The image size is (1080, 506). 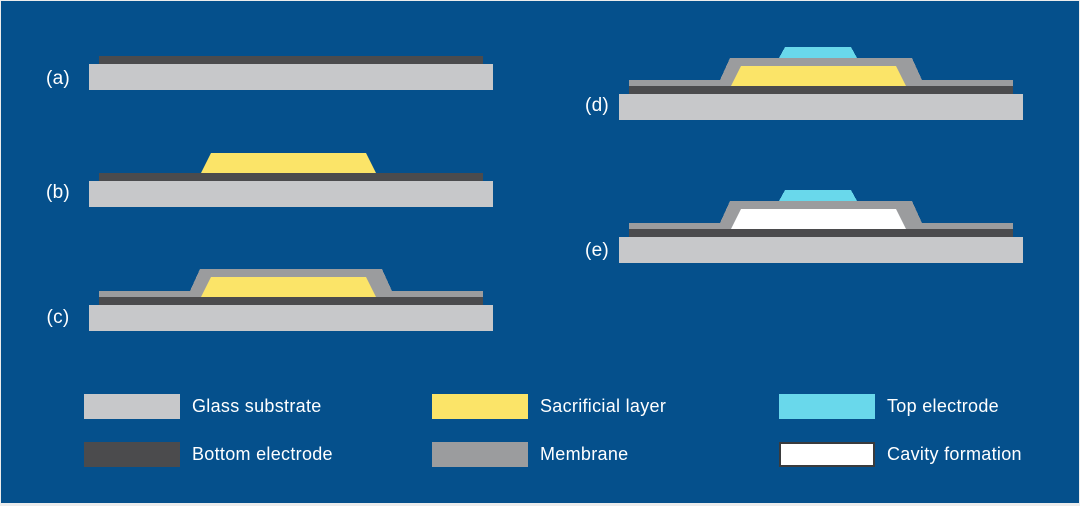 What do you see at coordinates (58, 317) in the screenshot?
I see `step-c-label: (c)` at bounding box center [58, 317].